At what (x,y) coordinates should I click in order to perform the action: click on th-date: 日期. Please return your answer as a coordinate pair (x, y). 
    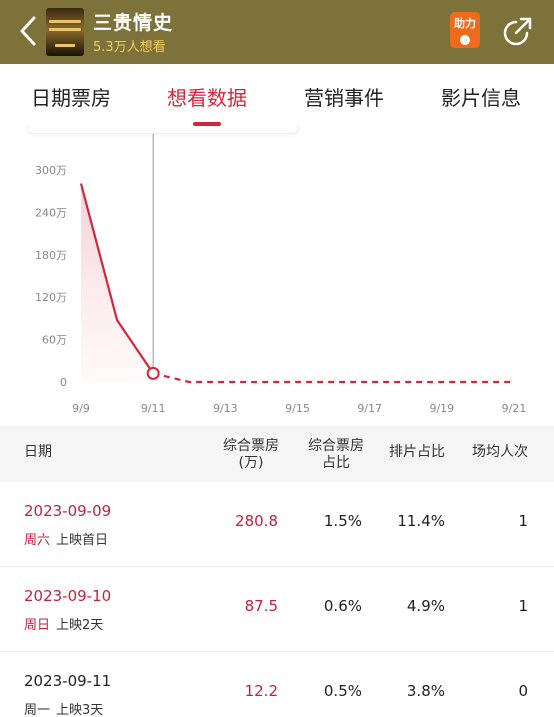
    Looking at the image, I should click on (38, 452).